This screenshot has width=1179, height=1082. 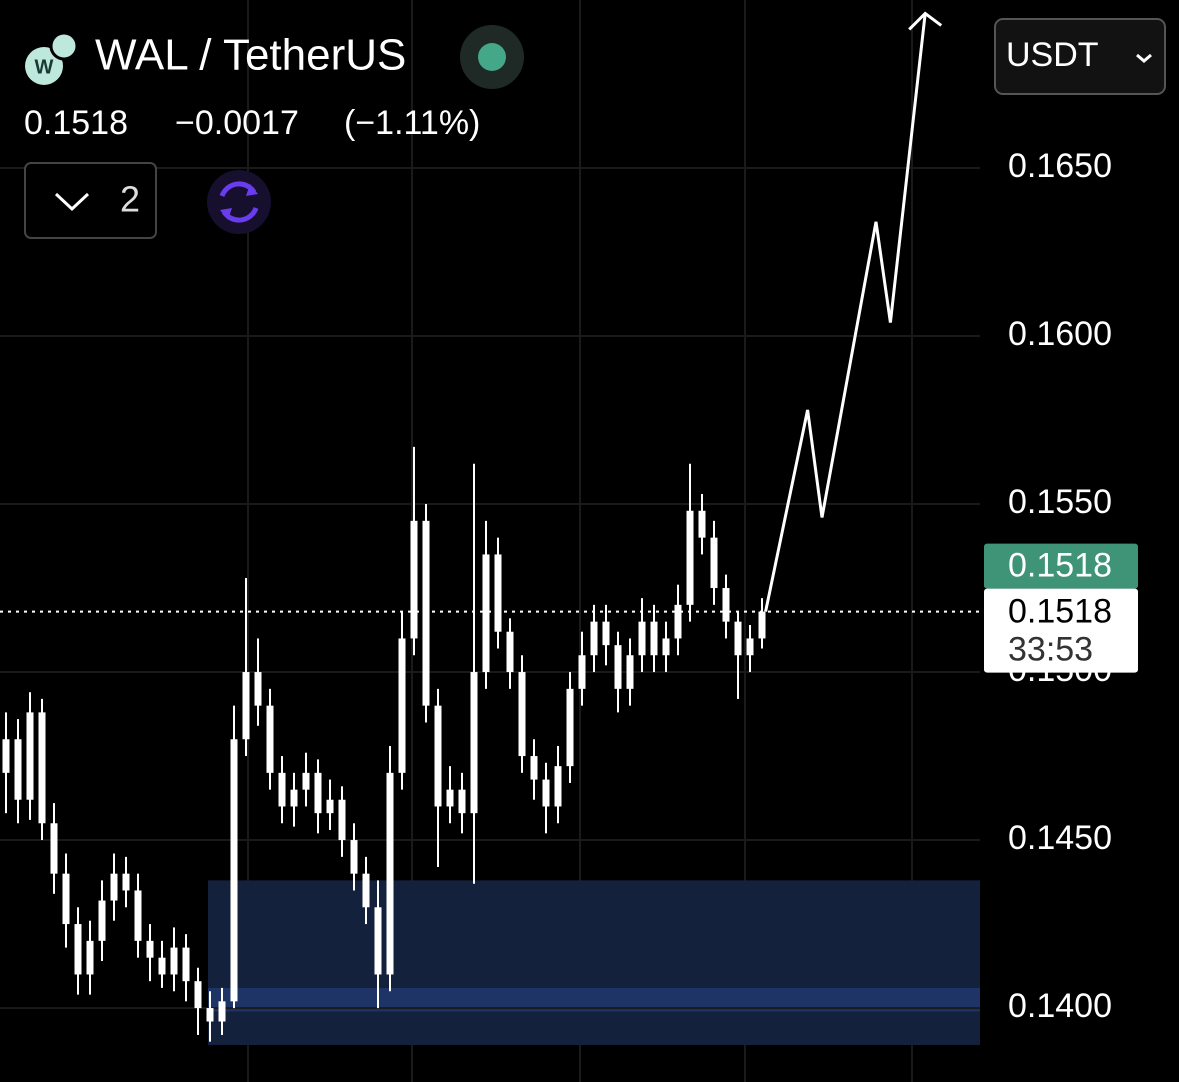 What do you see at coordinates (1060, 1006) in the screenshot?
I see `y-tick-label: 0.1400` at bounding box center [1060, 1006].